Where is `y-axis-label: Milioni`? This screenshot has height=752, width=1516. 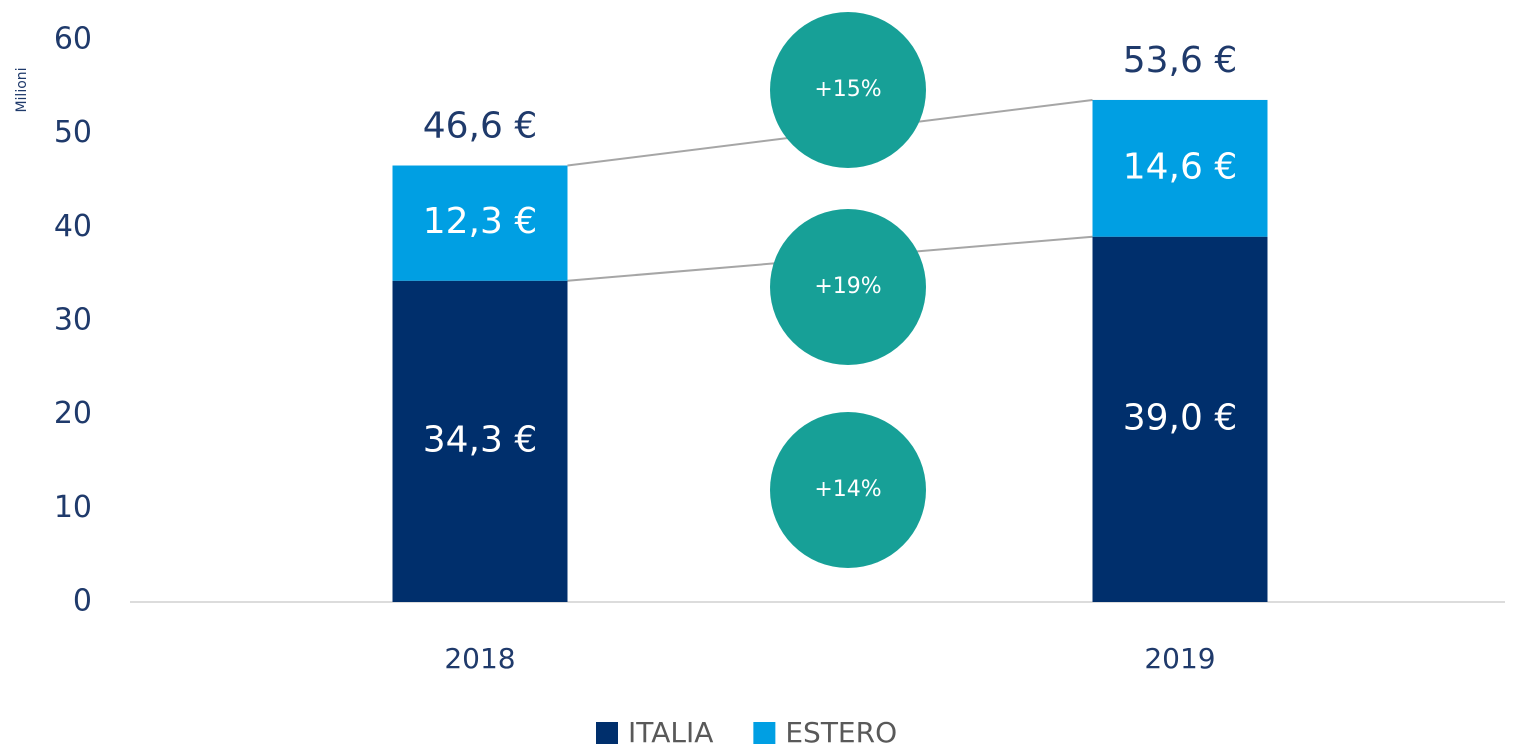 y-axis-label: Milioni is located at coordinates (22, 89).